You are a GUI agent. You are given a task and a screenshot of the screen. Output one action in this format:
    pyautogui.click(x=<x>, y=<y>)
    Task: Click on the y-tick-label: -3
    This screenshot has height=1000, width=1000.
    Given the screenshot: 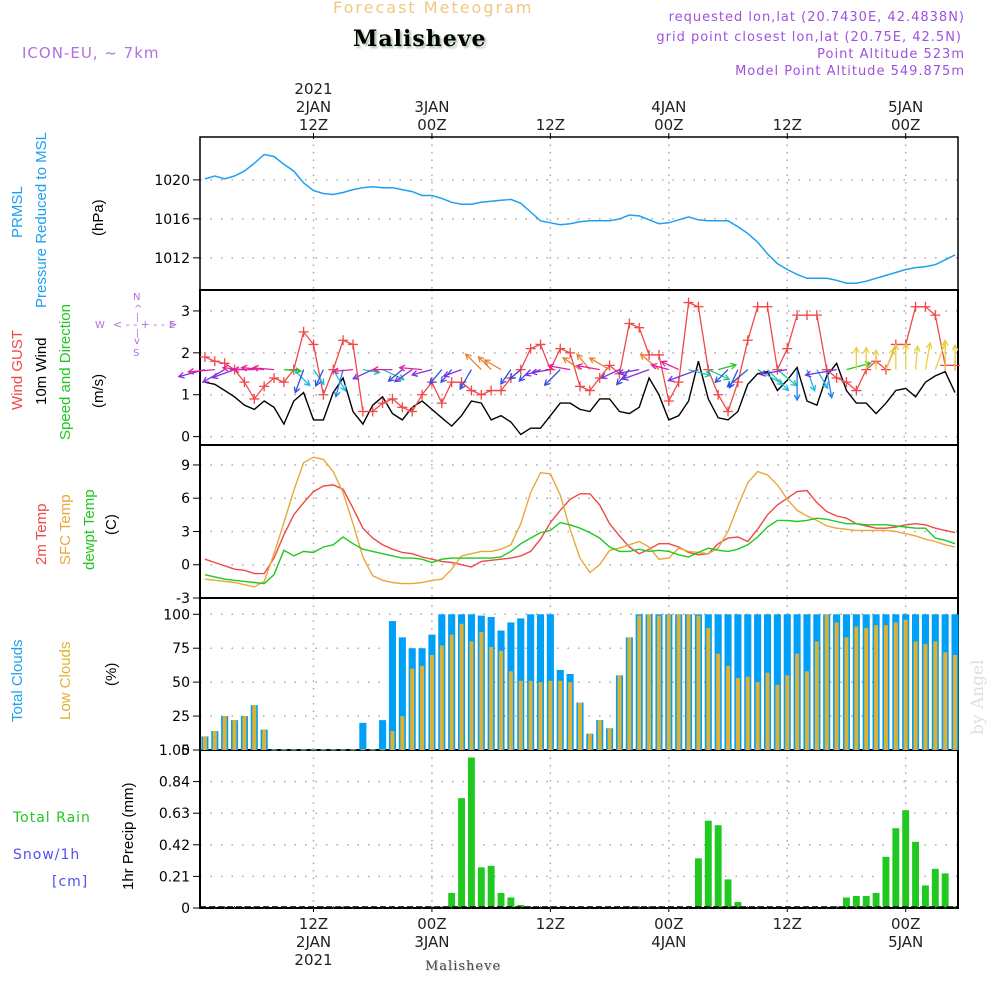 What is the action you would take?
    pyautogui.click(x=183, y=599)
    